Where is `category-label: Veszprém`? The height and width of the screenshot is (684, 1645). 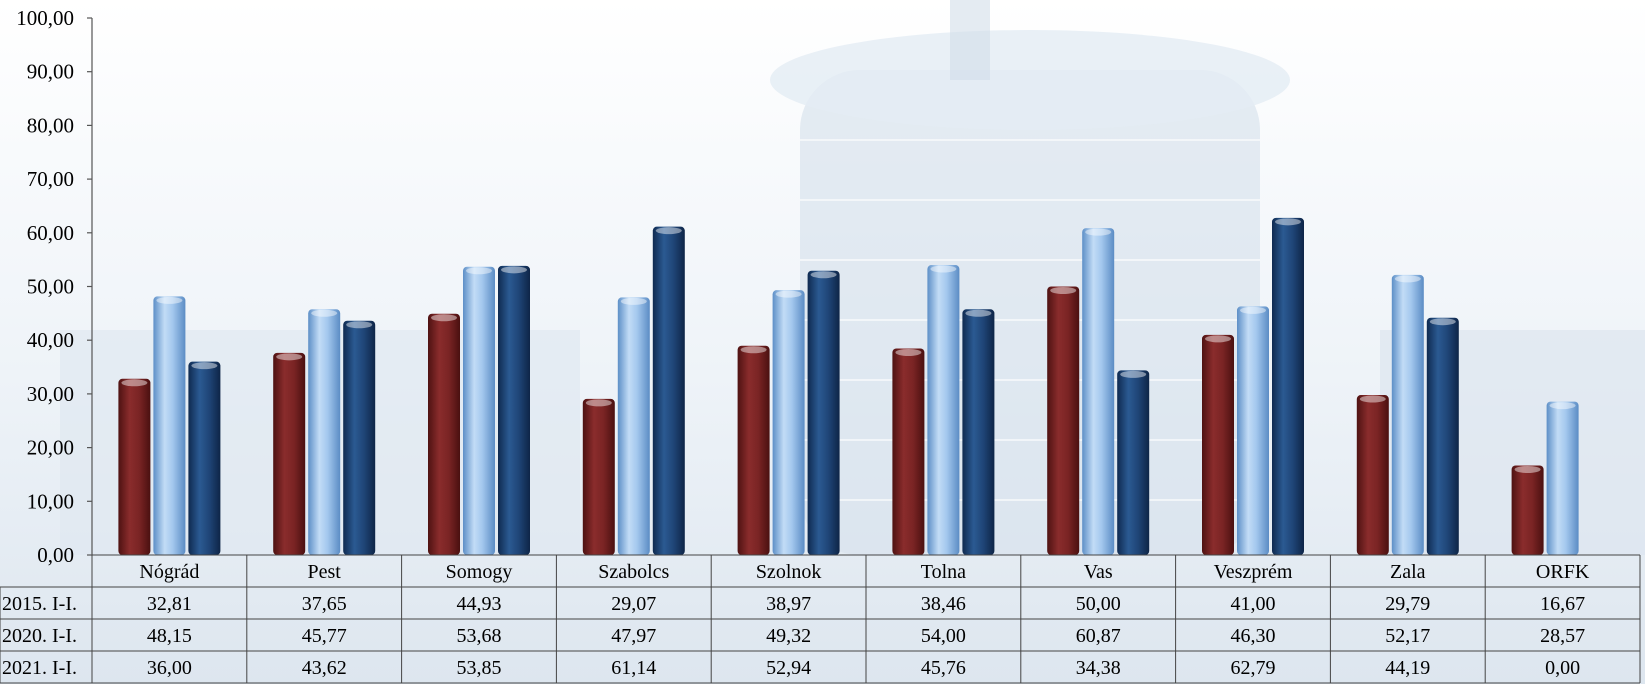 category-label: Veszprém is located at coordinates (1253, 572).